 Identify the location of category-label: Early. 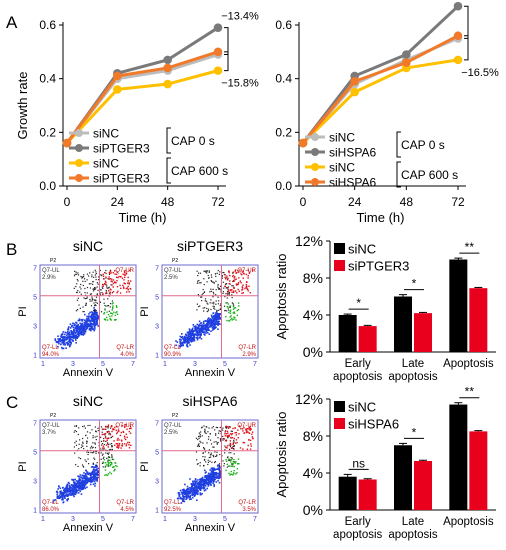
(358, 364).